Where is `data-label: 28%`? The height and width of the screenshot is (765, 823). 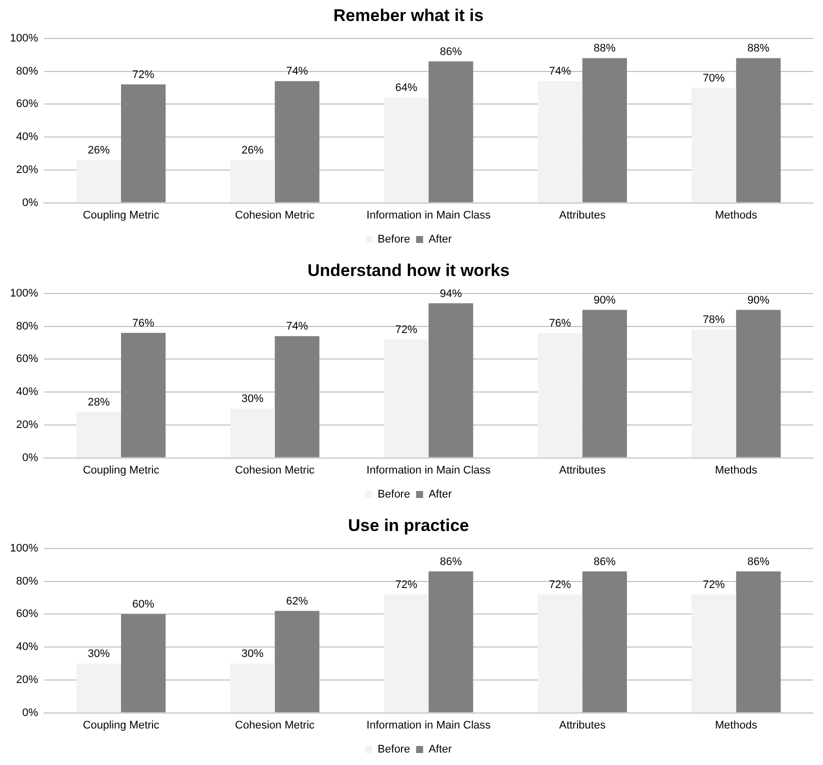
data-label: 28% is located at coordinates (99, 402).